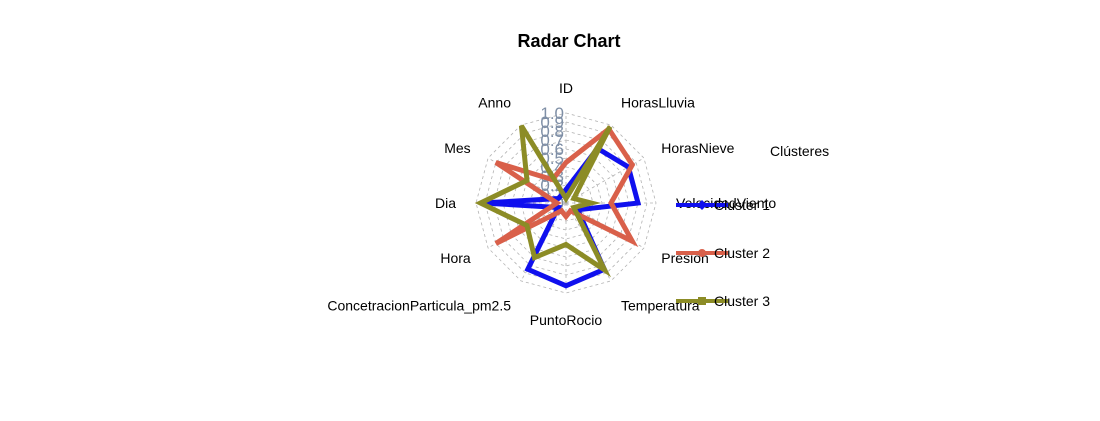  Describe the element at coordinates (742, 301) in the screenshot. I see `legend-label: Cluster 3` at that location.